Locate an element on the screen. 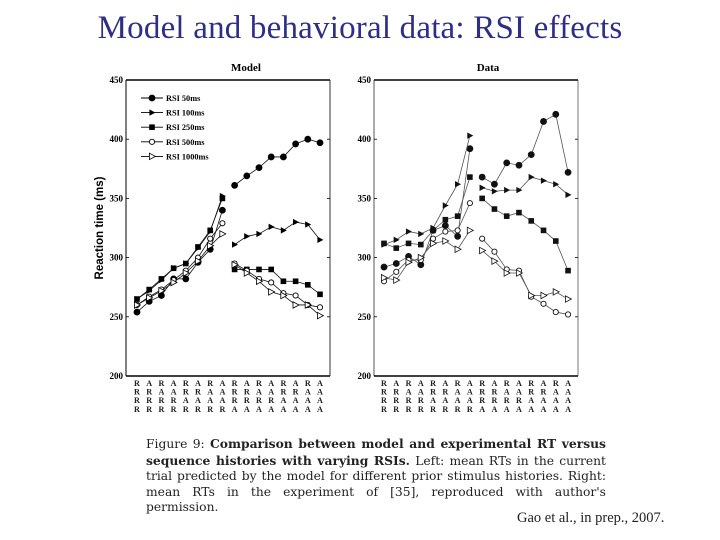  legend-label: RSI 500ms is located at coordinates (185, 142).